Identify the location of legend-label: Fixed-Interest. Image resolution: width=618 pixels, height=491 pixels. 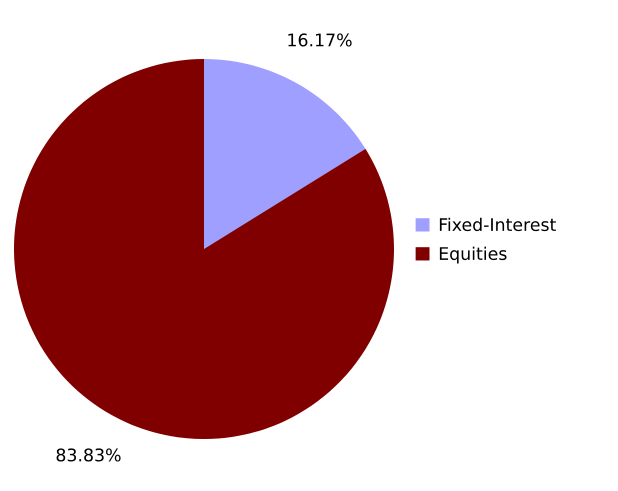
(498, 225).